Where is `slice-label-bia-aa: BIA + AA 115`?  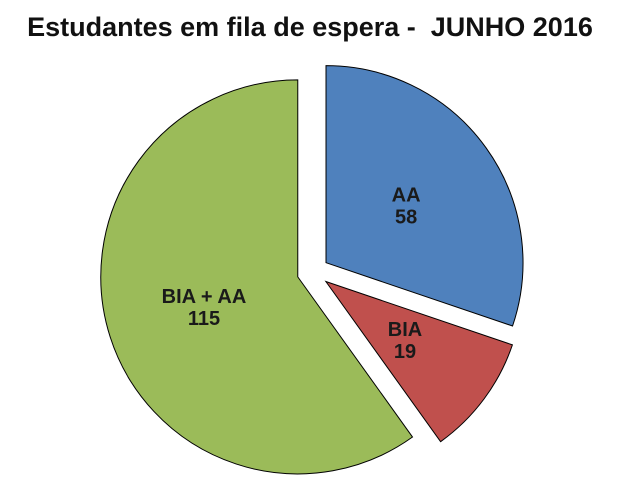
slice-label-bia-aa: BIA + AA 115 is located at coordinates (204, 308).